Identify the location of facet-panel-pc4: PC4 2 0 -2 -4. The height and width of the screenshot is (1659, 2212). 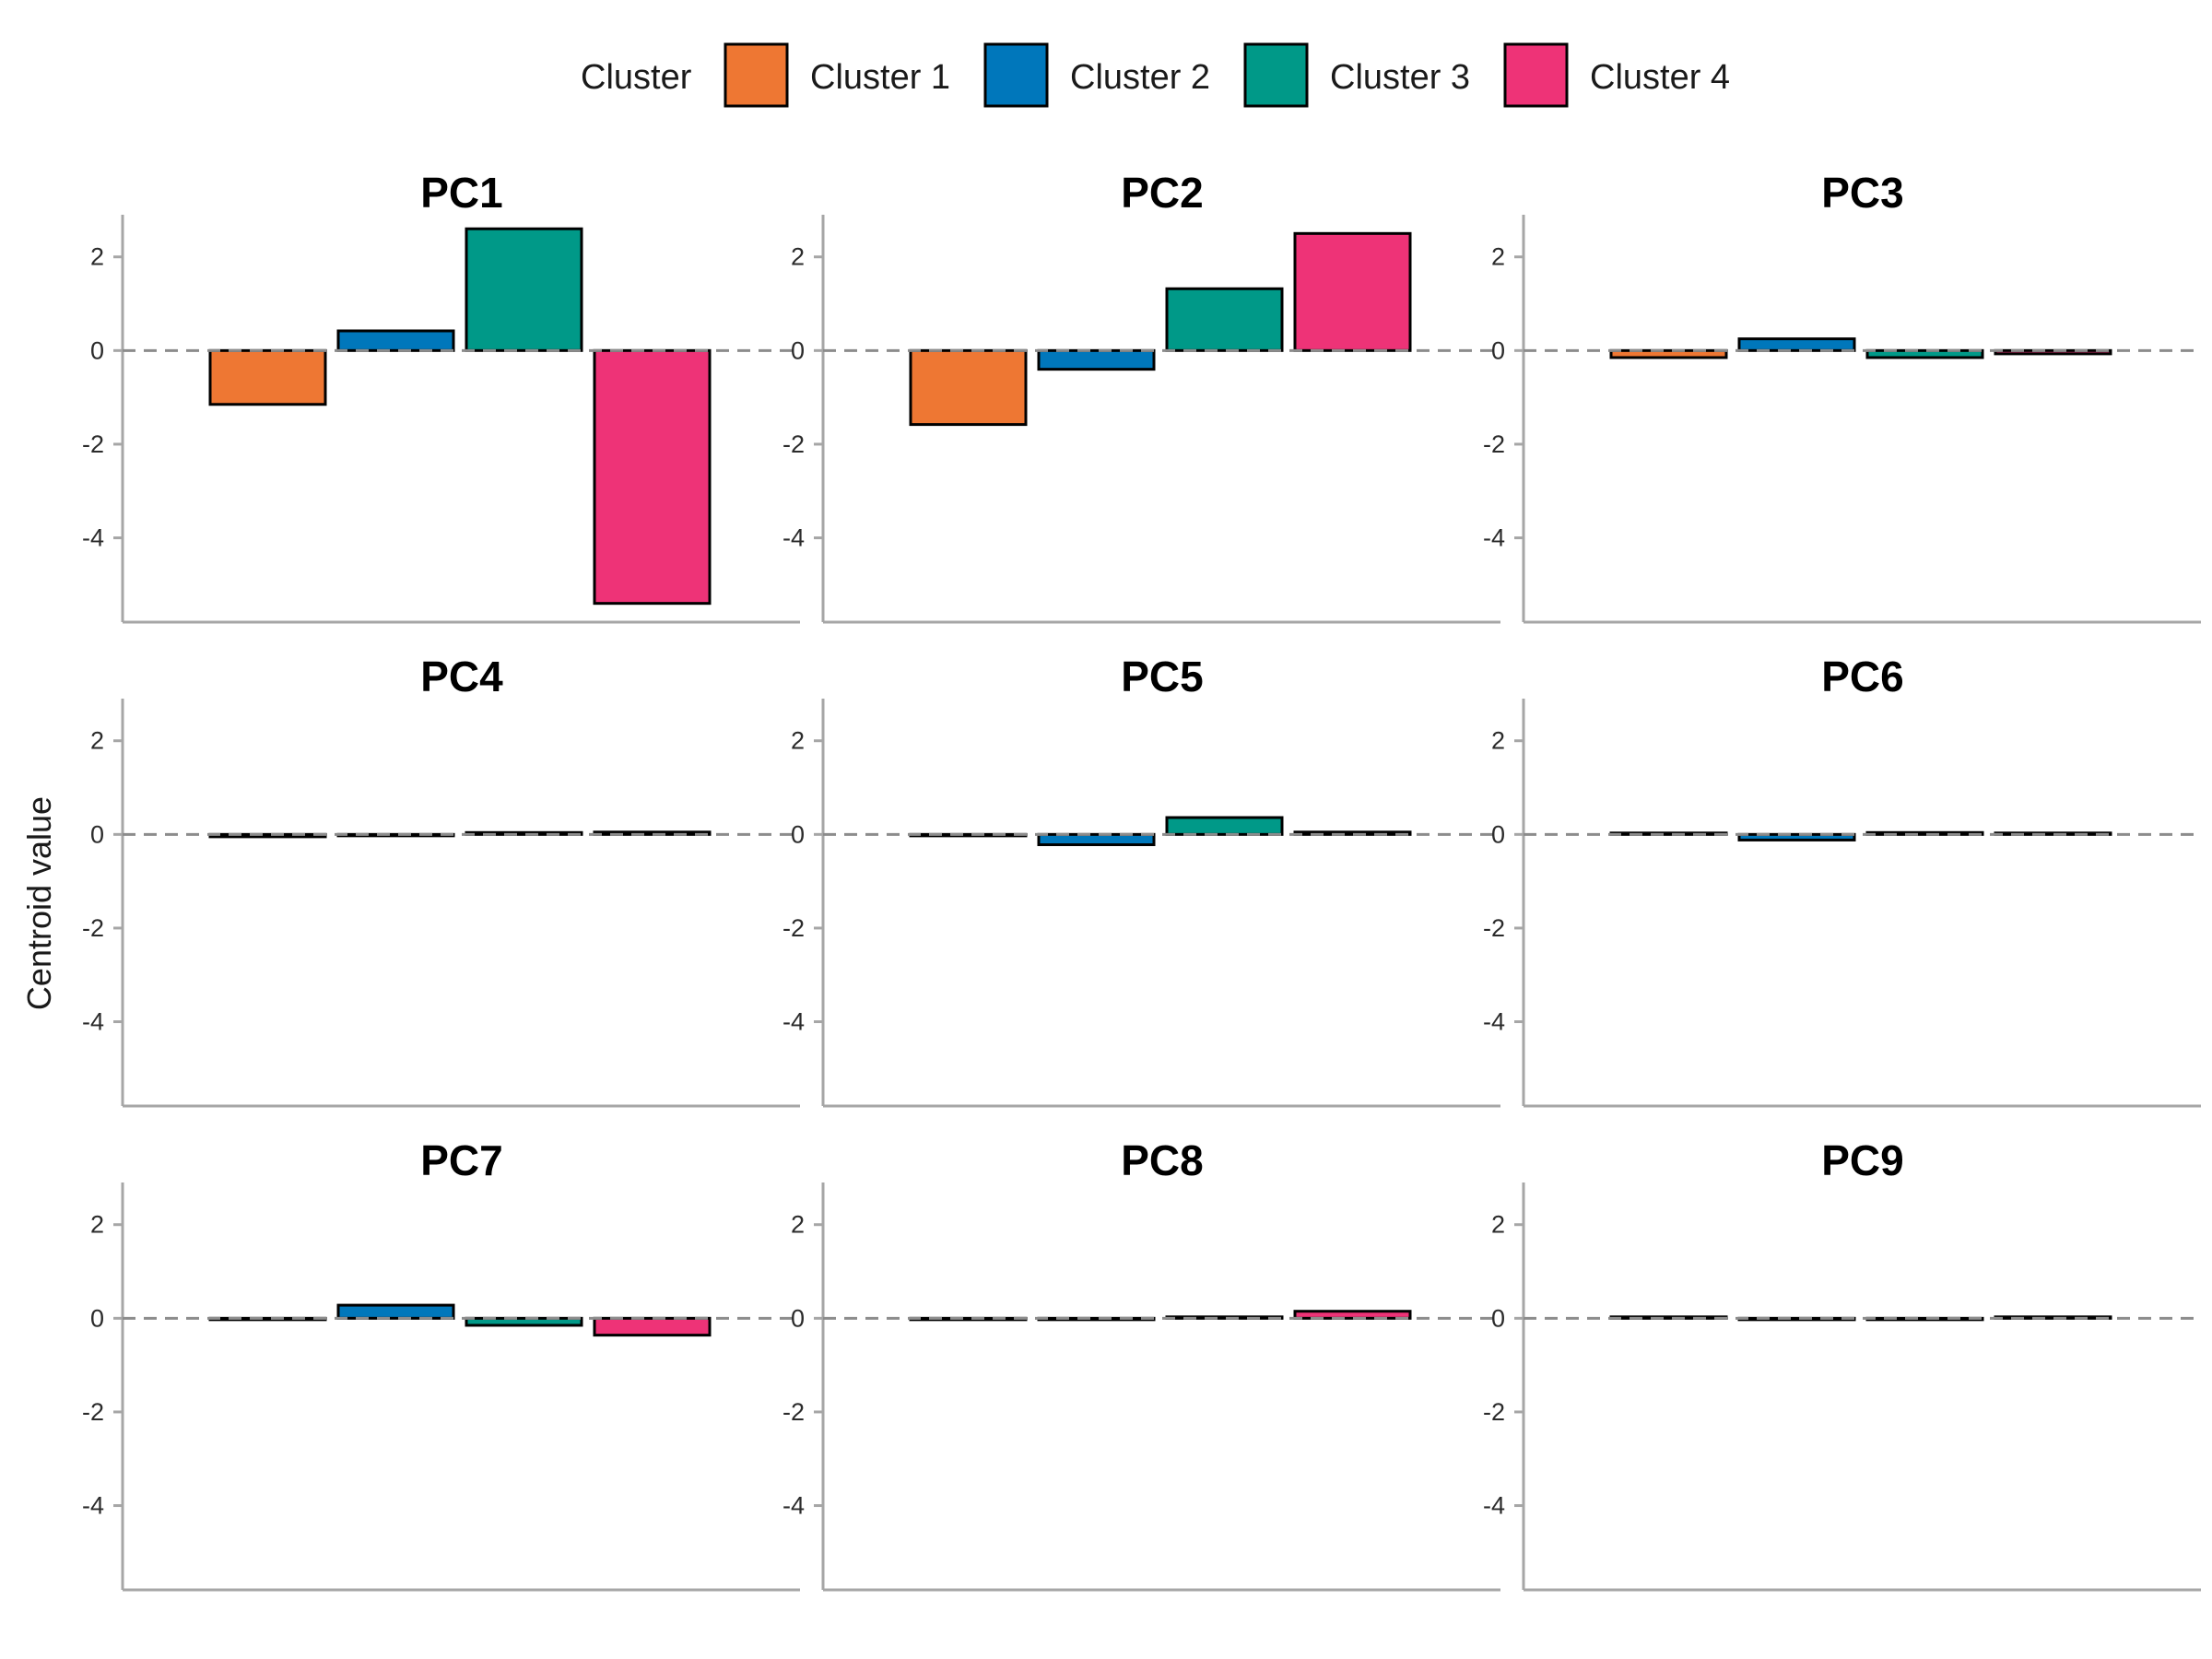
(441, 880).